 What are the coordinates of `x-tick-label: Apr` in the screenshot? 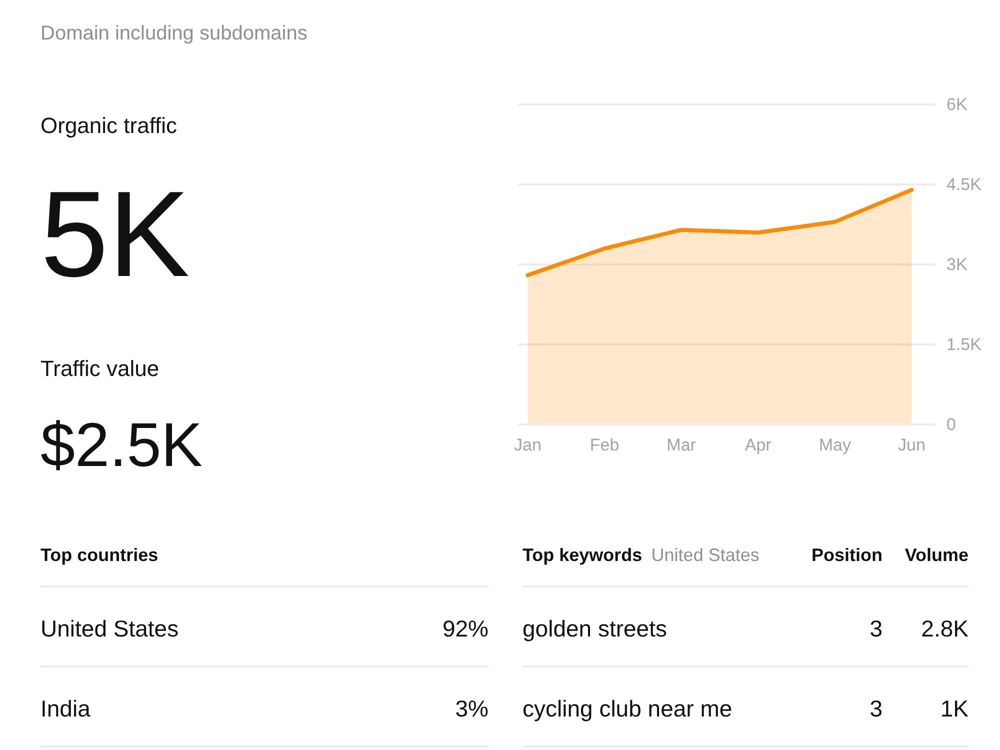 It's located at (758, 445).